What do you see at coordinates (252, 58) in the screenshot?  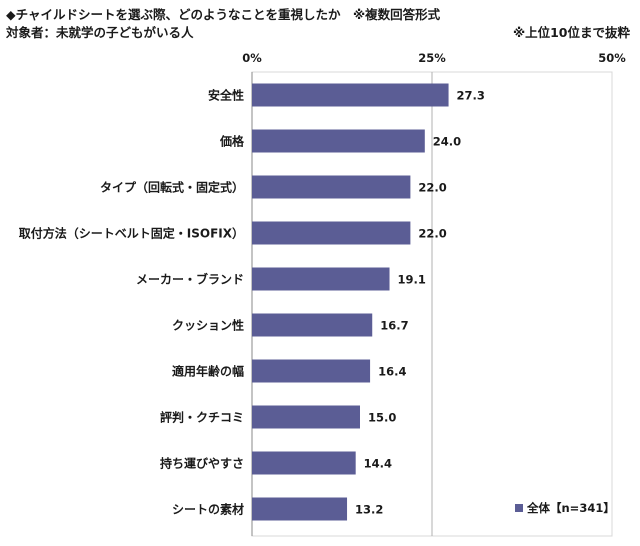 I see `x-tick-label: 0%` at bounding box center [252, 58].